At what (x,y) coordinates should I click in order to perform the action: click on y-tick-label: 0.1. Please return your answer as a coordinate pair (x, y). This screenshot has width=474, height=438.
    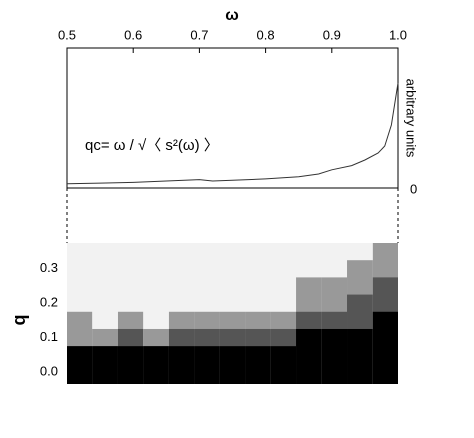
    Looking at the image, I should click on (49, 336).